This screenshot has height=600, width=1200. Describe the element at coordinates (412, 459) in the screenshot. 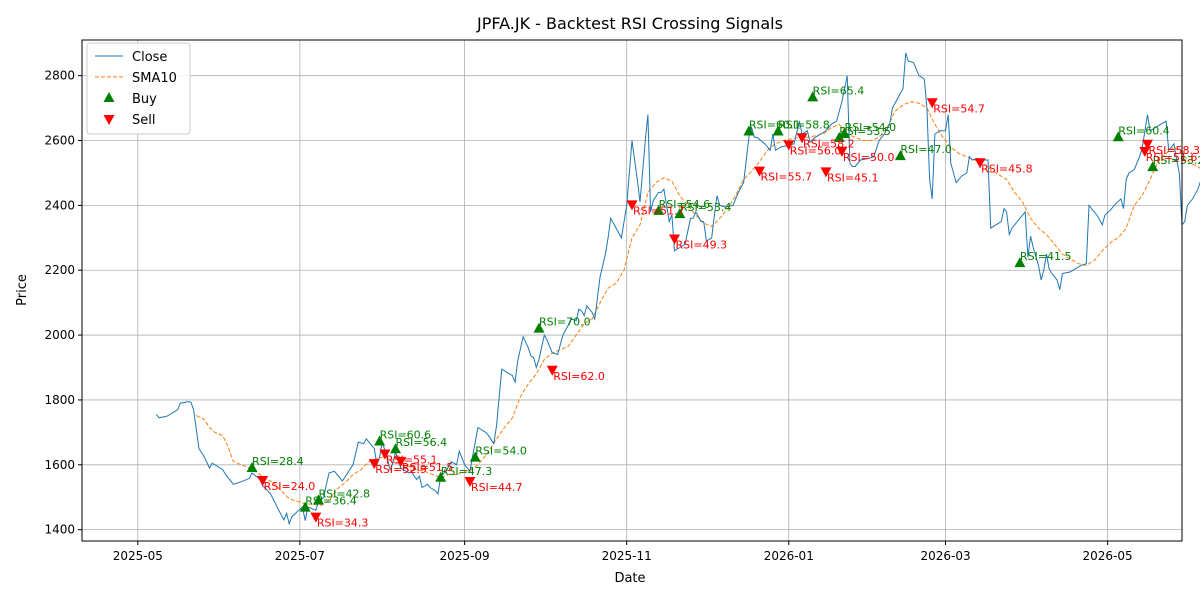

I see `sell-signal-label: RSI=55.1` at that location.